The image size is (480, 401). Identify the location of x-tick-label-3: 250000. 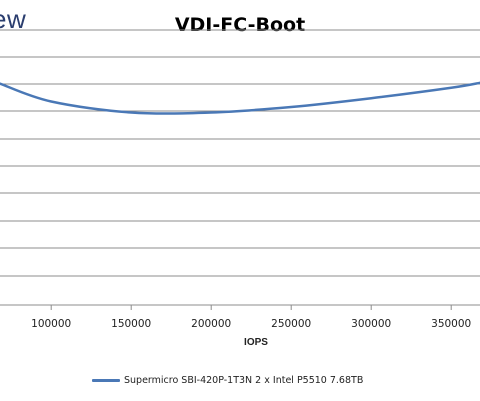
(291, 324).